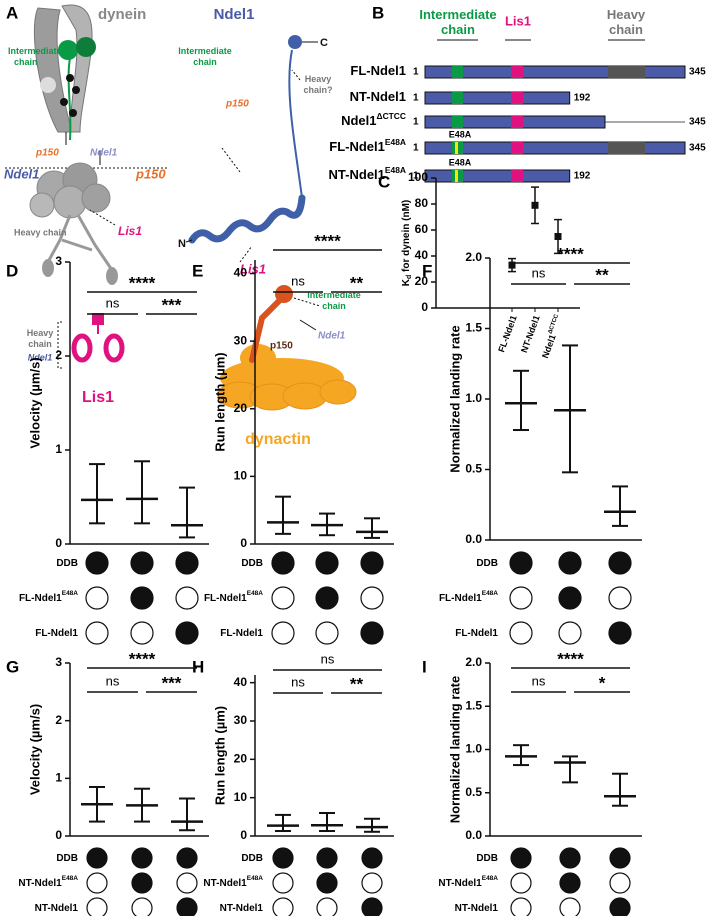 Image resolution: width=708 pixels, height=916 pixels. Describe the element at coordinates (69, 99) in the screenshot. I see `ic-strand` at that location.